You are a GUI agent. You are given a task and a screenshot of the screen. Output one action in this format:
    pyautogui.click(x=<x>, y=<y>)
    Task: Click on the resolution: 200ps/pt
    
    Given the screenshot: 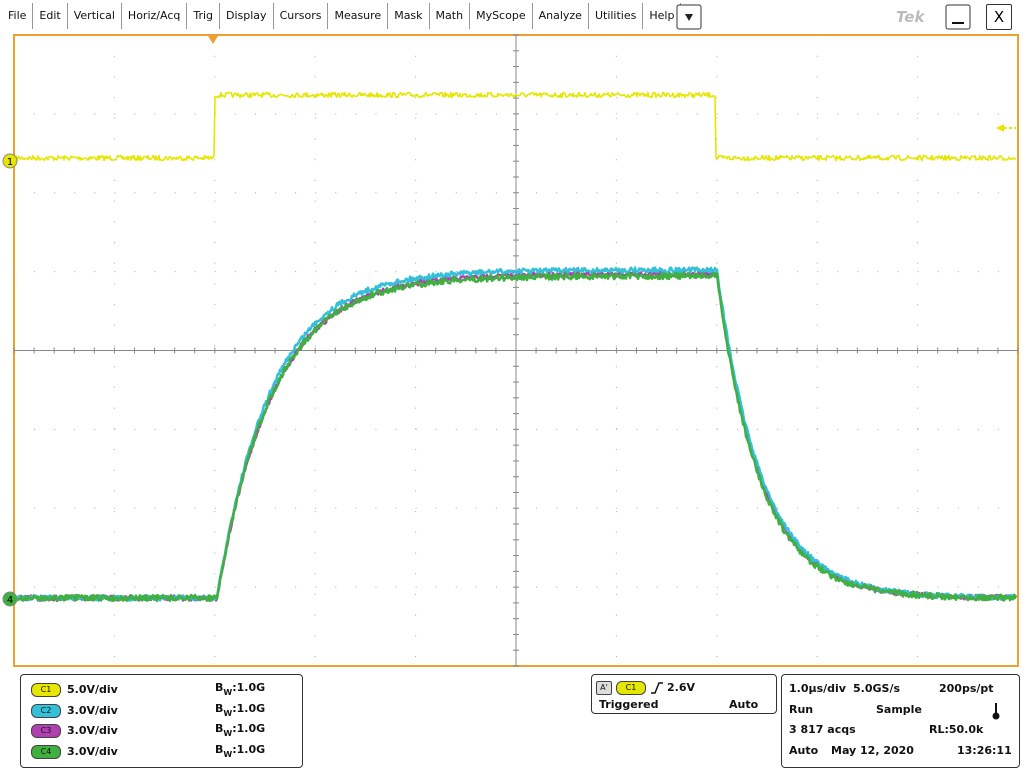 What is the action you would take?
    pyautogui.click(x=966, y=688)
    